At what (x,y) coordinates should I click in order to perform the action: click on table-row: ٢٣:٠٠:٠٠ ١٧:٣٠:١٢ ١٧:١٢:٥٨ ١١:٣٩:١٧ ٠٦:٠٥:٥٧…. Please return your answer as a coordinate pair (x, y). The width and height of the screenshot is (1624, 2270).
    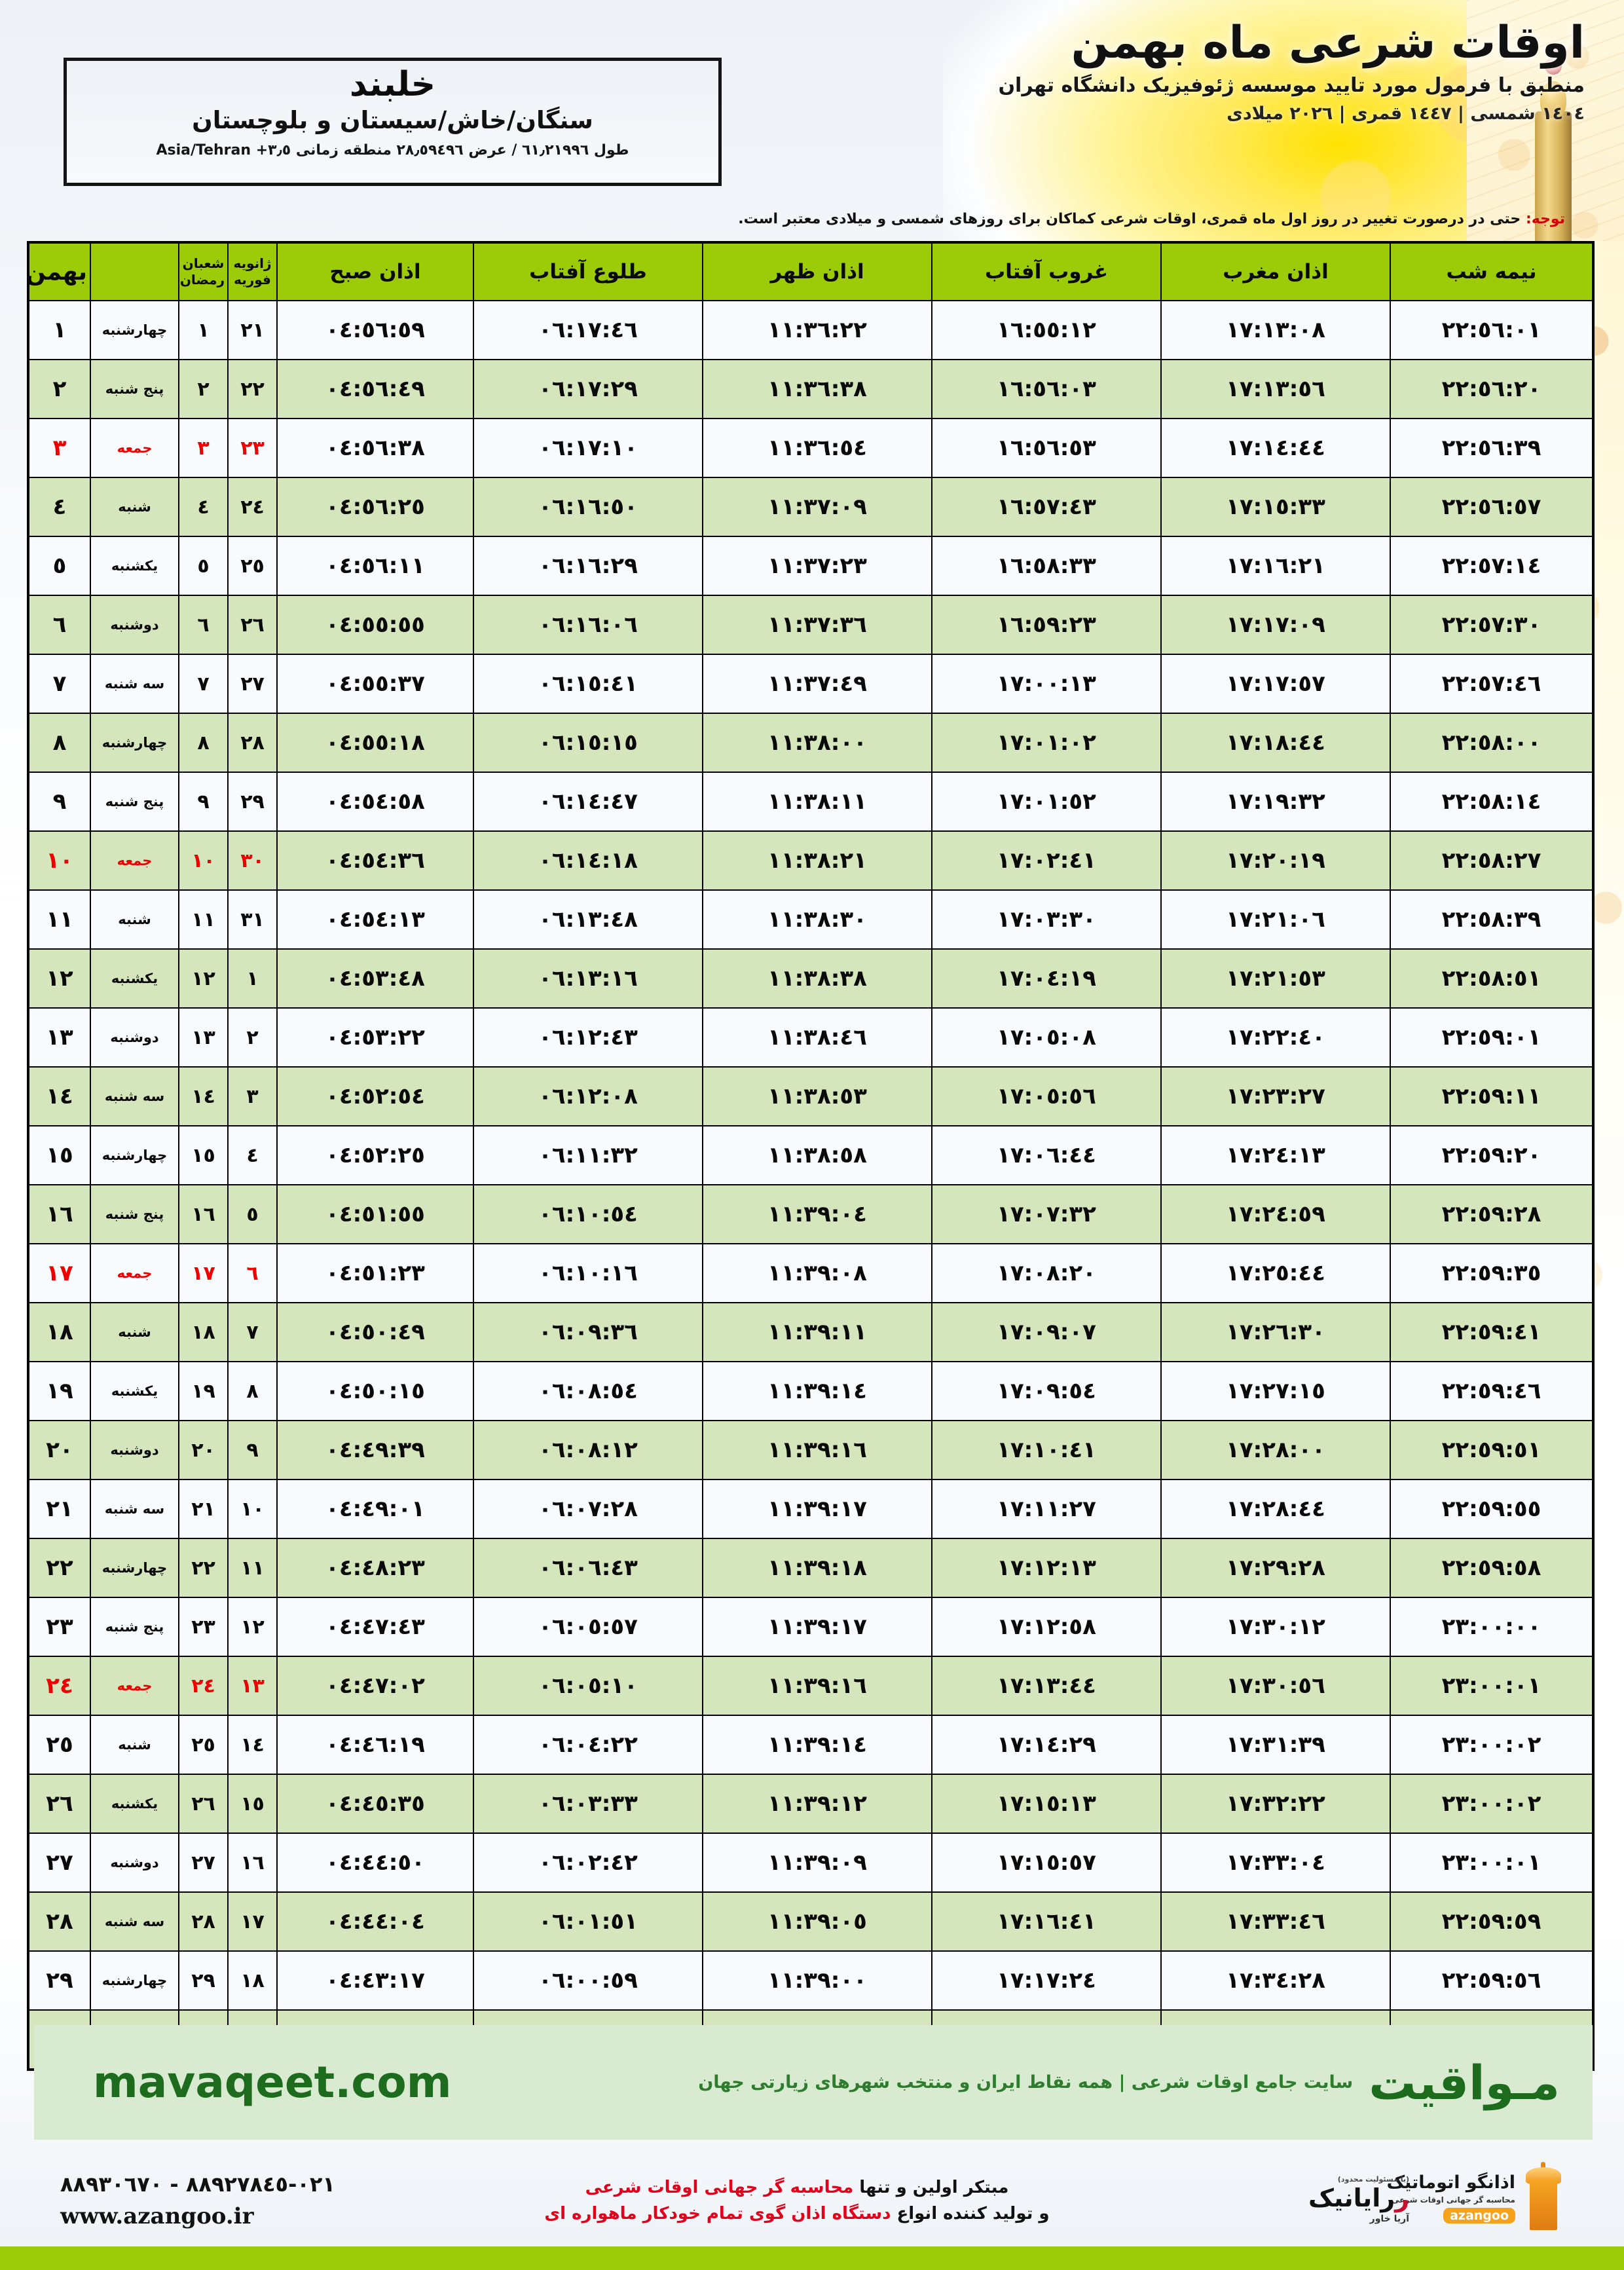
    Looking at the image, I should click on (811, 1627).